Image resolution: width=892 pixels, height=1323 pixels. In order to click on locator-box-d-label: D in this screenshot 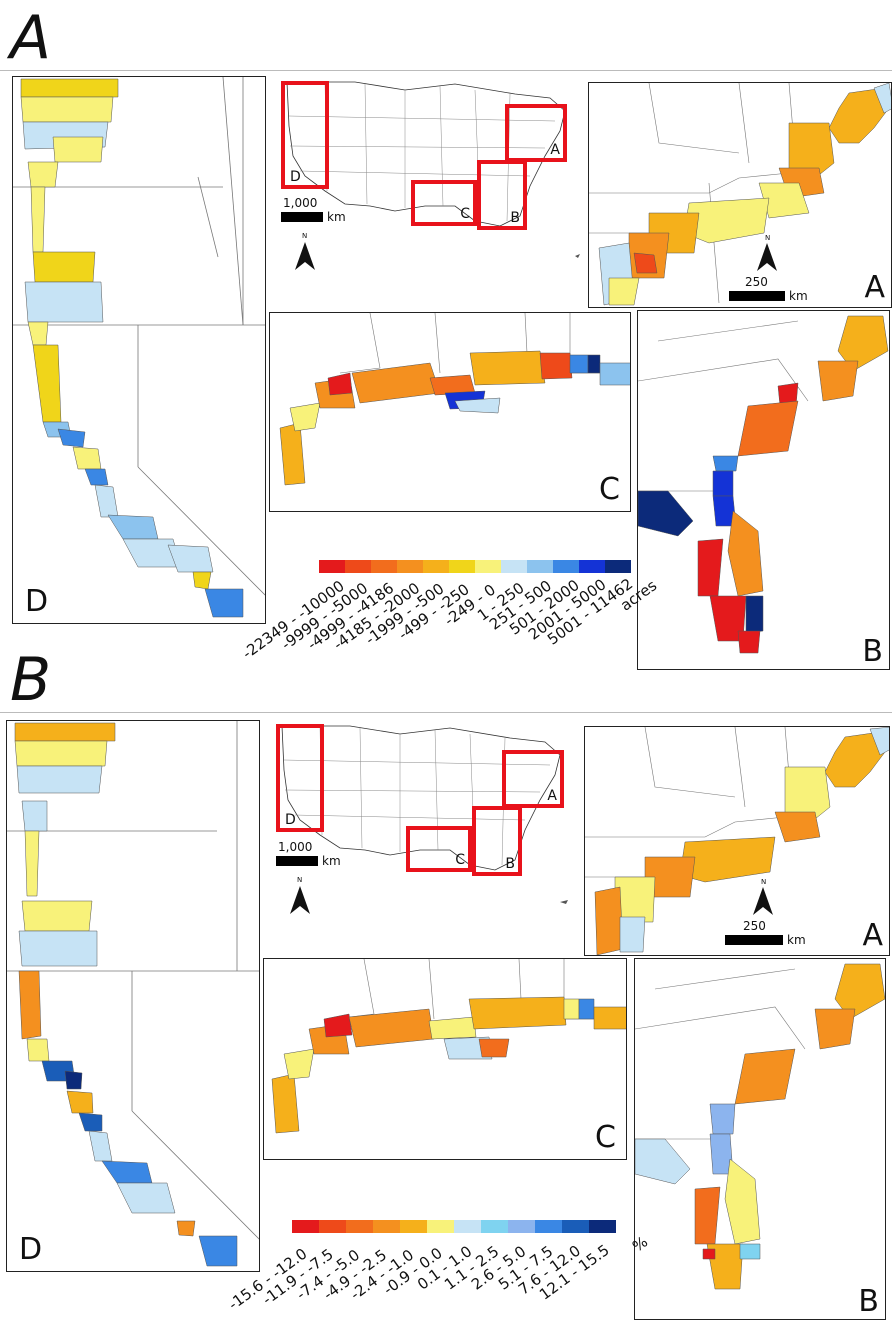, I will do `click(290, 820)`.